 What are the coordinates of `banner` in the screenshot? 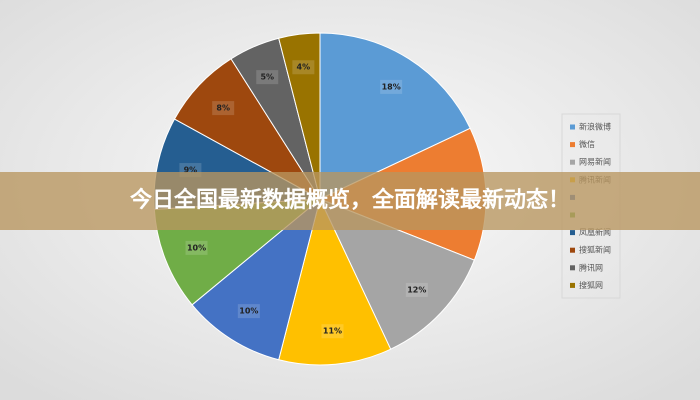 It's located at (350, 201).